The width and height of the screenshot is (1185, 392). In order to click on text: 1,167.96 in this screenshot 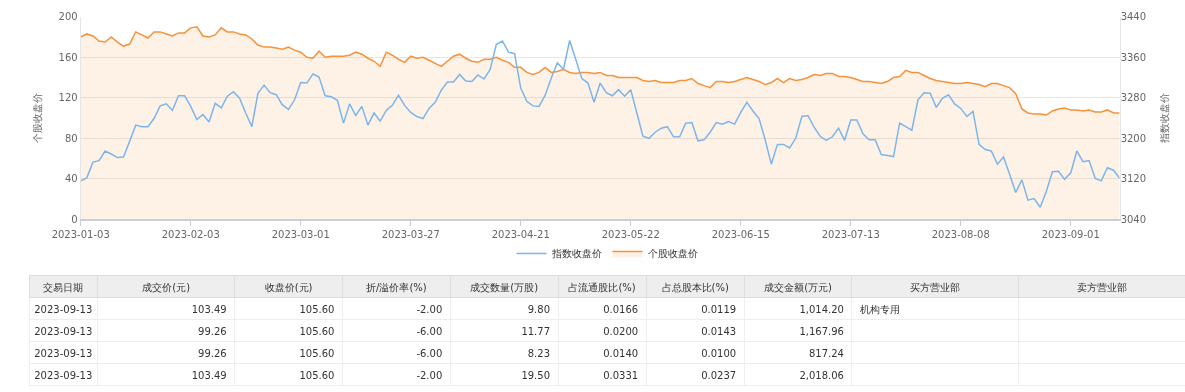, I will do `click(821, 332)`.